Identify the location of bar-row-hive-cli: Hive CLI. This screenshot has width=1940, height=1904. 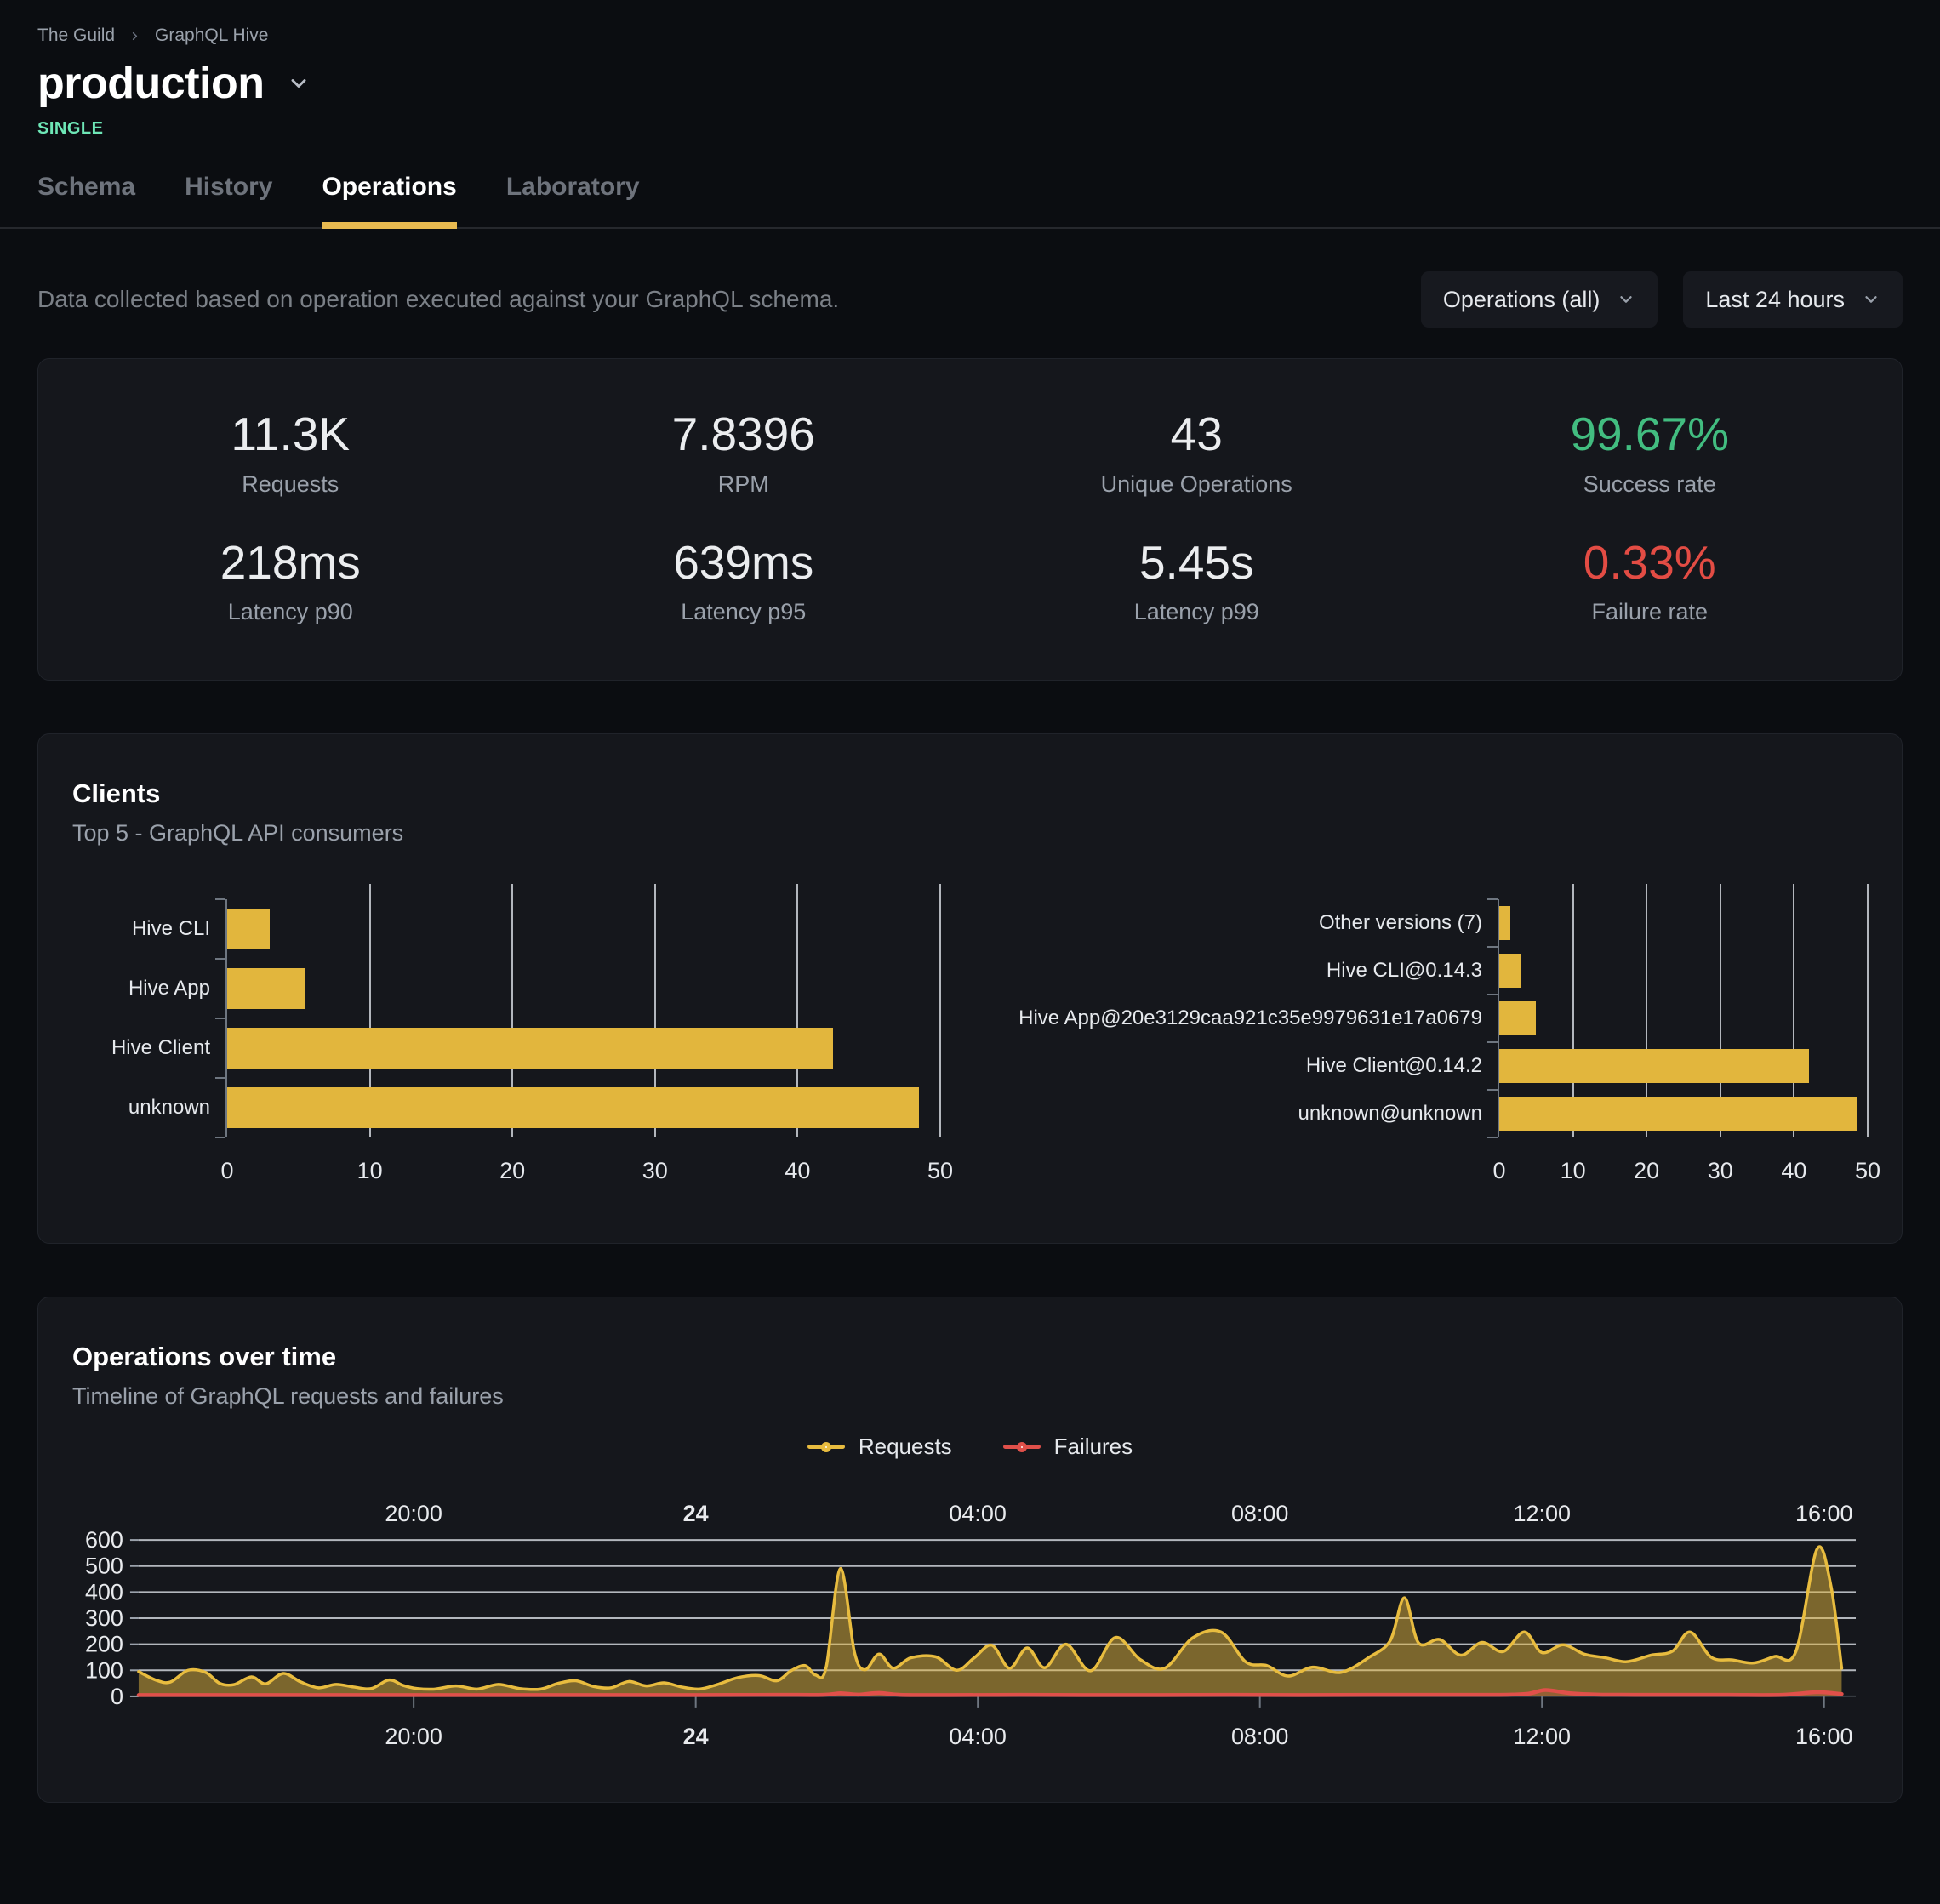
(506, 929).